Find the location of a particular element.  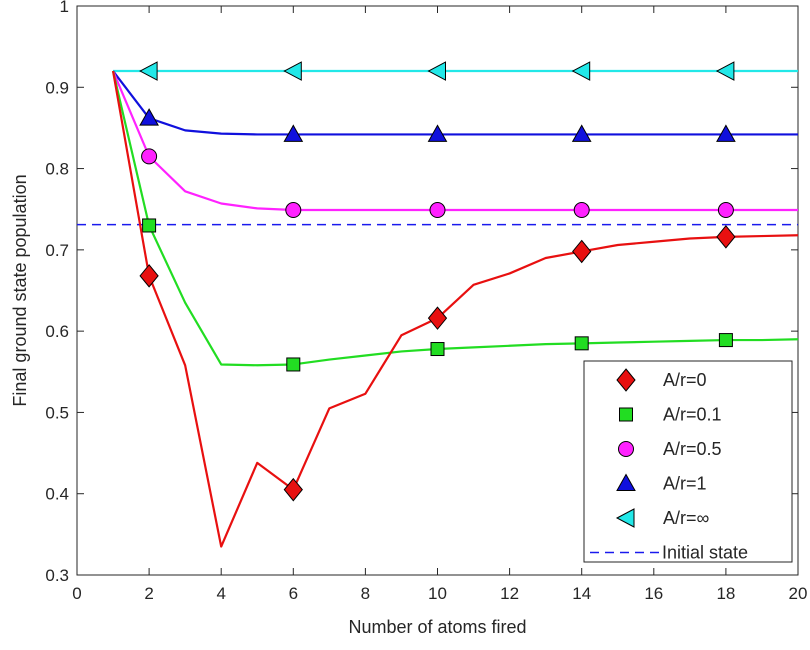

legend-label: A/r=∞ is located at coordinates (686, 518).